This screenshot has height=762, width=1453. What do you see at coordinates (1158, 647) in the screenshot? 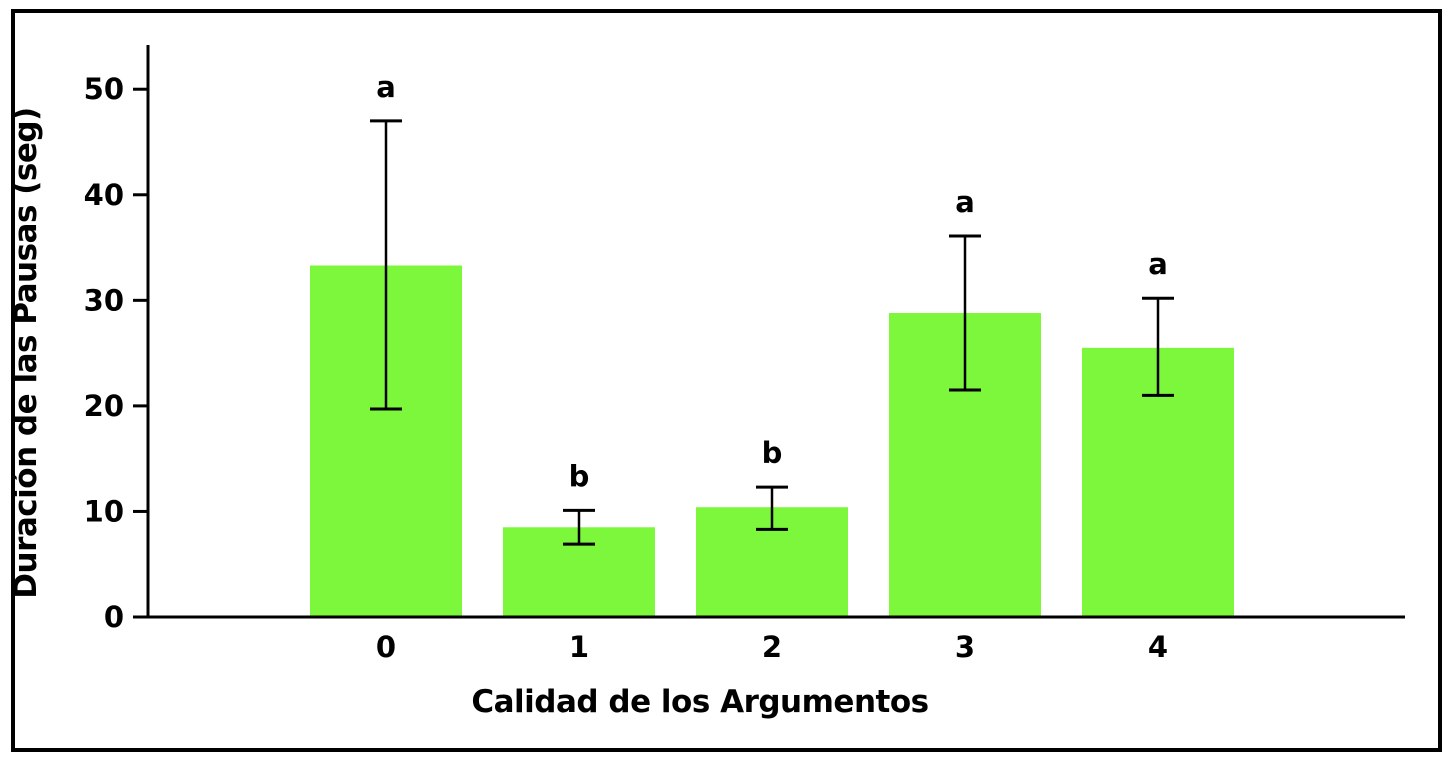
I see `x-tick-label: 4` at bounding box center [1158, 647].